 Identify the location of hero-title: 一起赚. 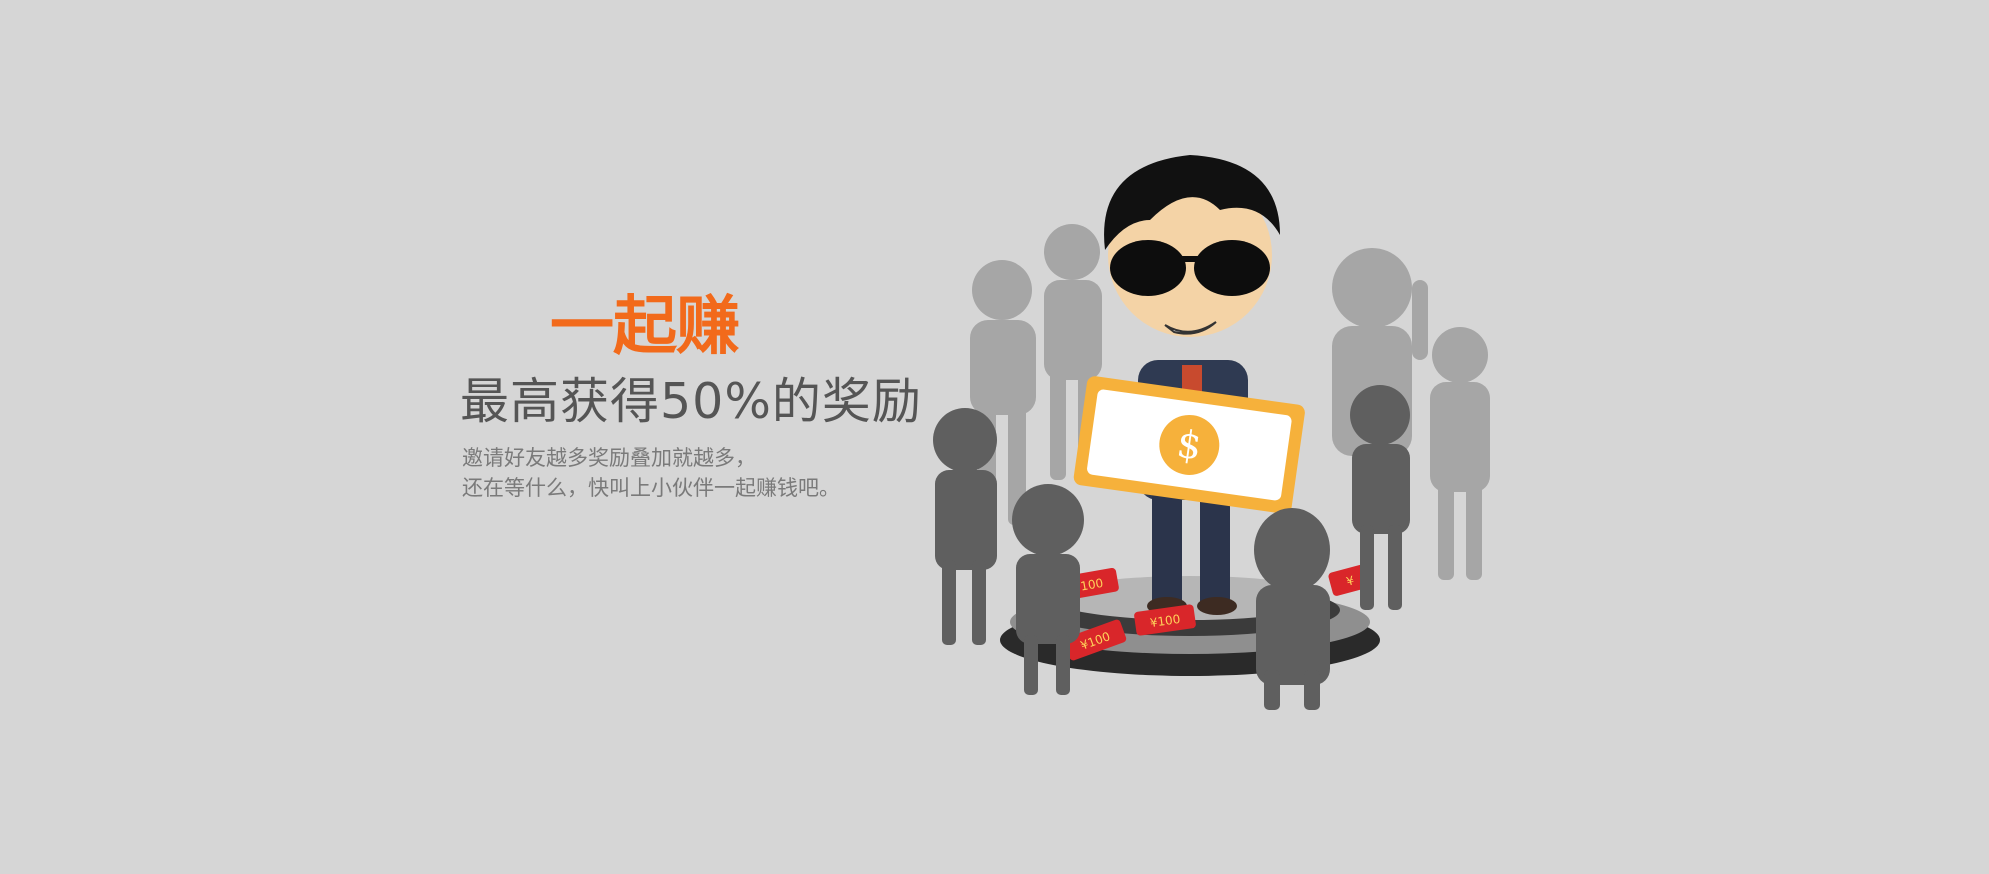
(645, 327).